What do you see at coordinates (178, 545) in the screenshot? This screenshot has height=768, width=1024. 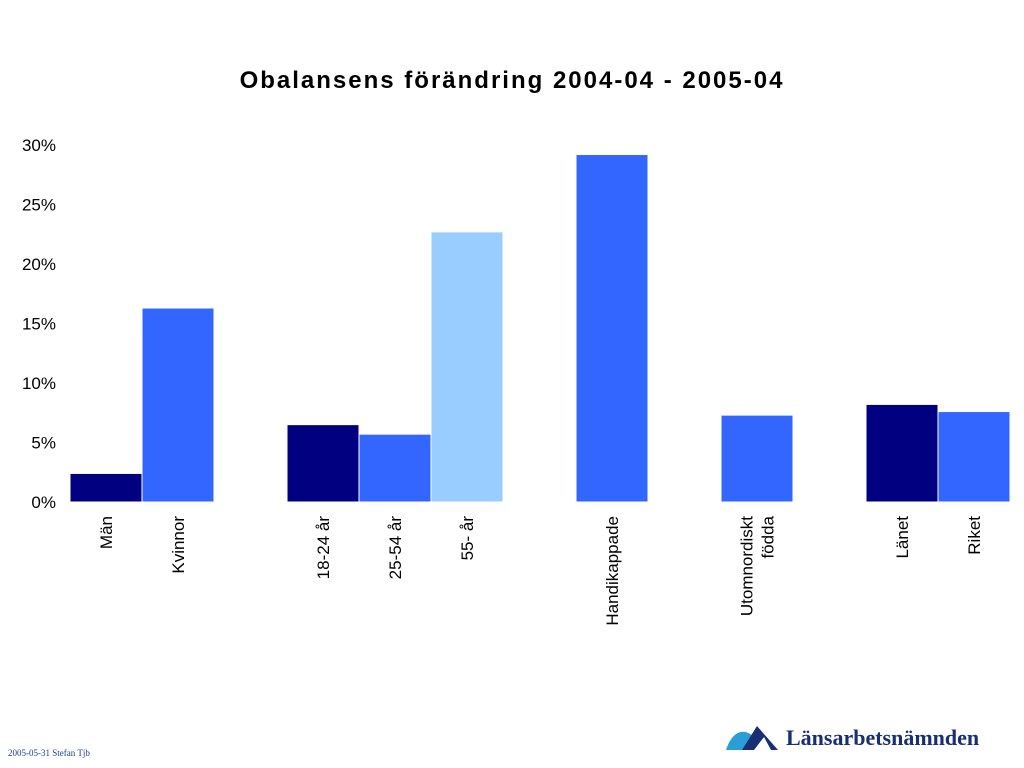 I see `category-label: Kvinnor` at bounding box center [178, 545].